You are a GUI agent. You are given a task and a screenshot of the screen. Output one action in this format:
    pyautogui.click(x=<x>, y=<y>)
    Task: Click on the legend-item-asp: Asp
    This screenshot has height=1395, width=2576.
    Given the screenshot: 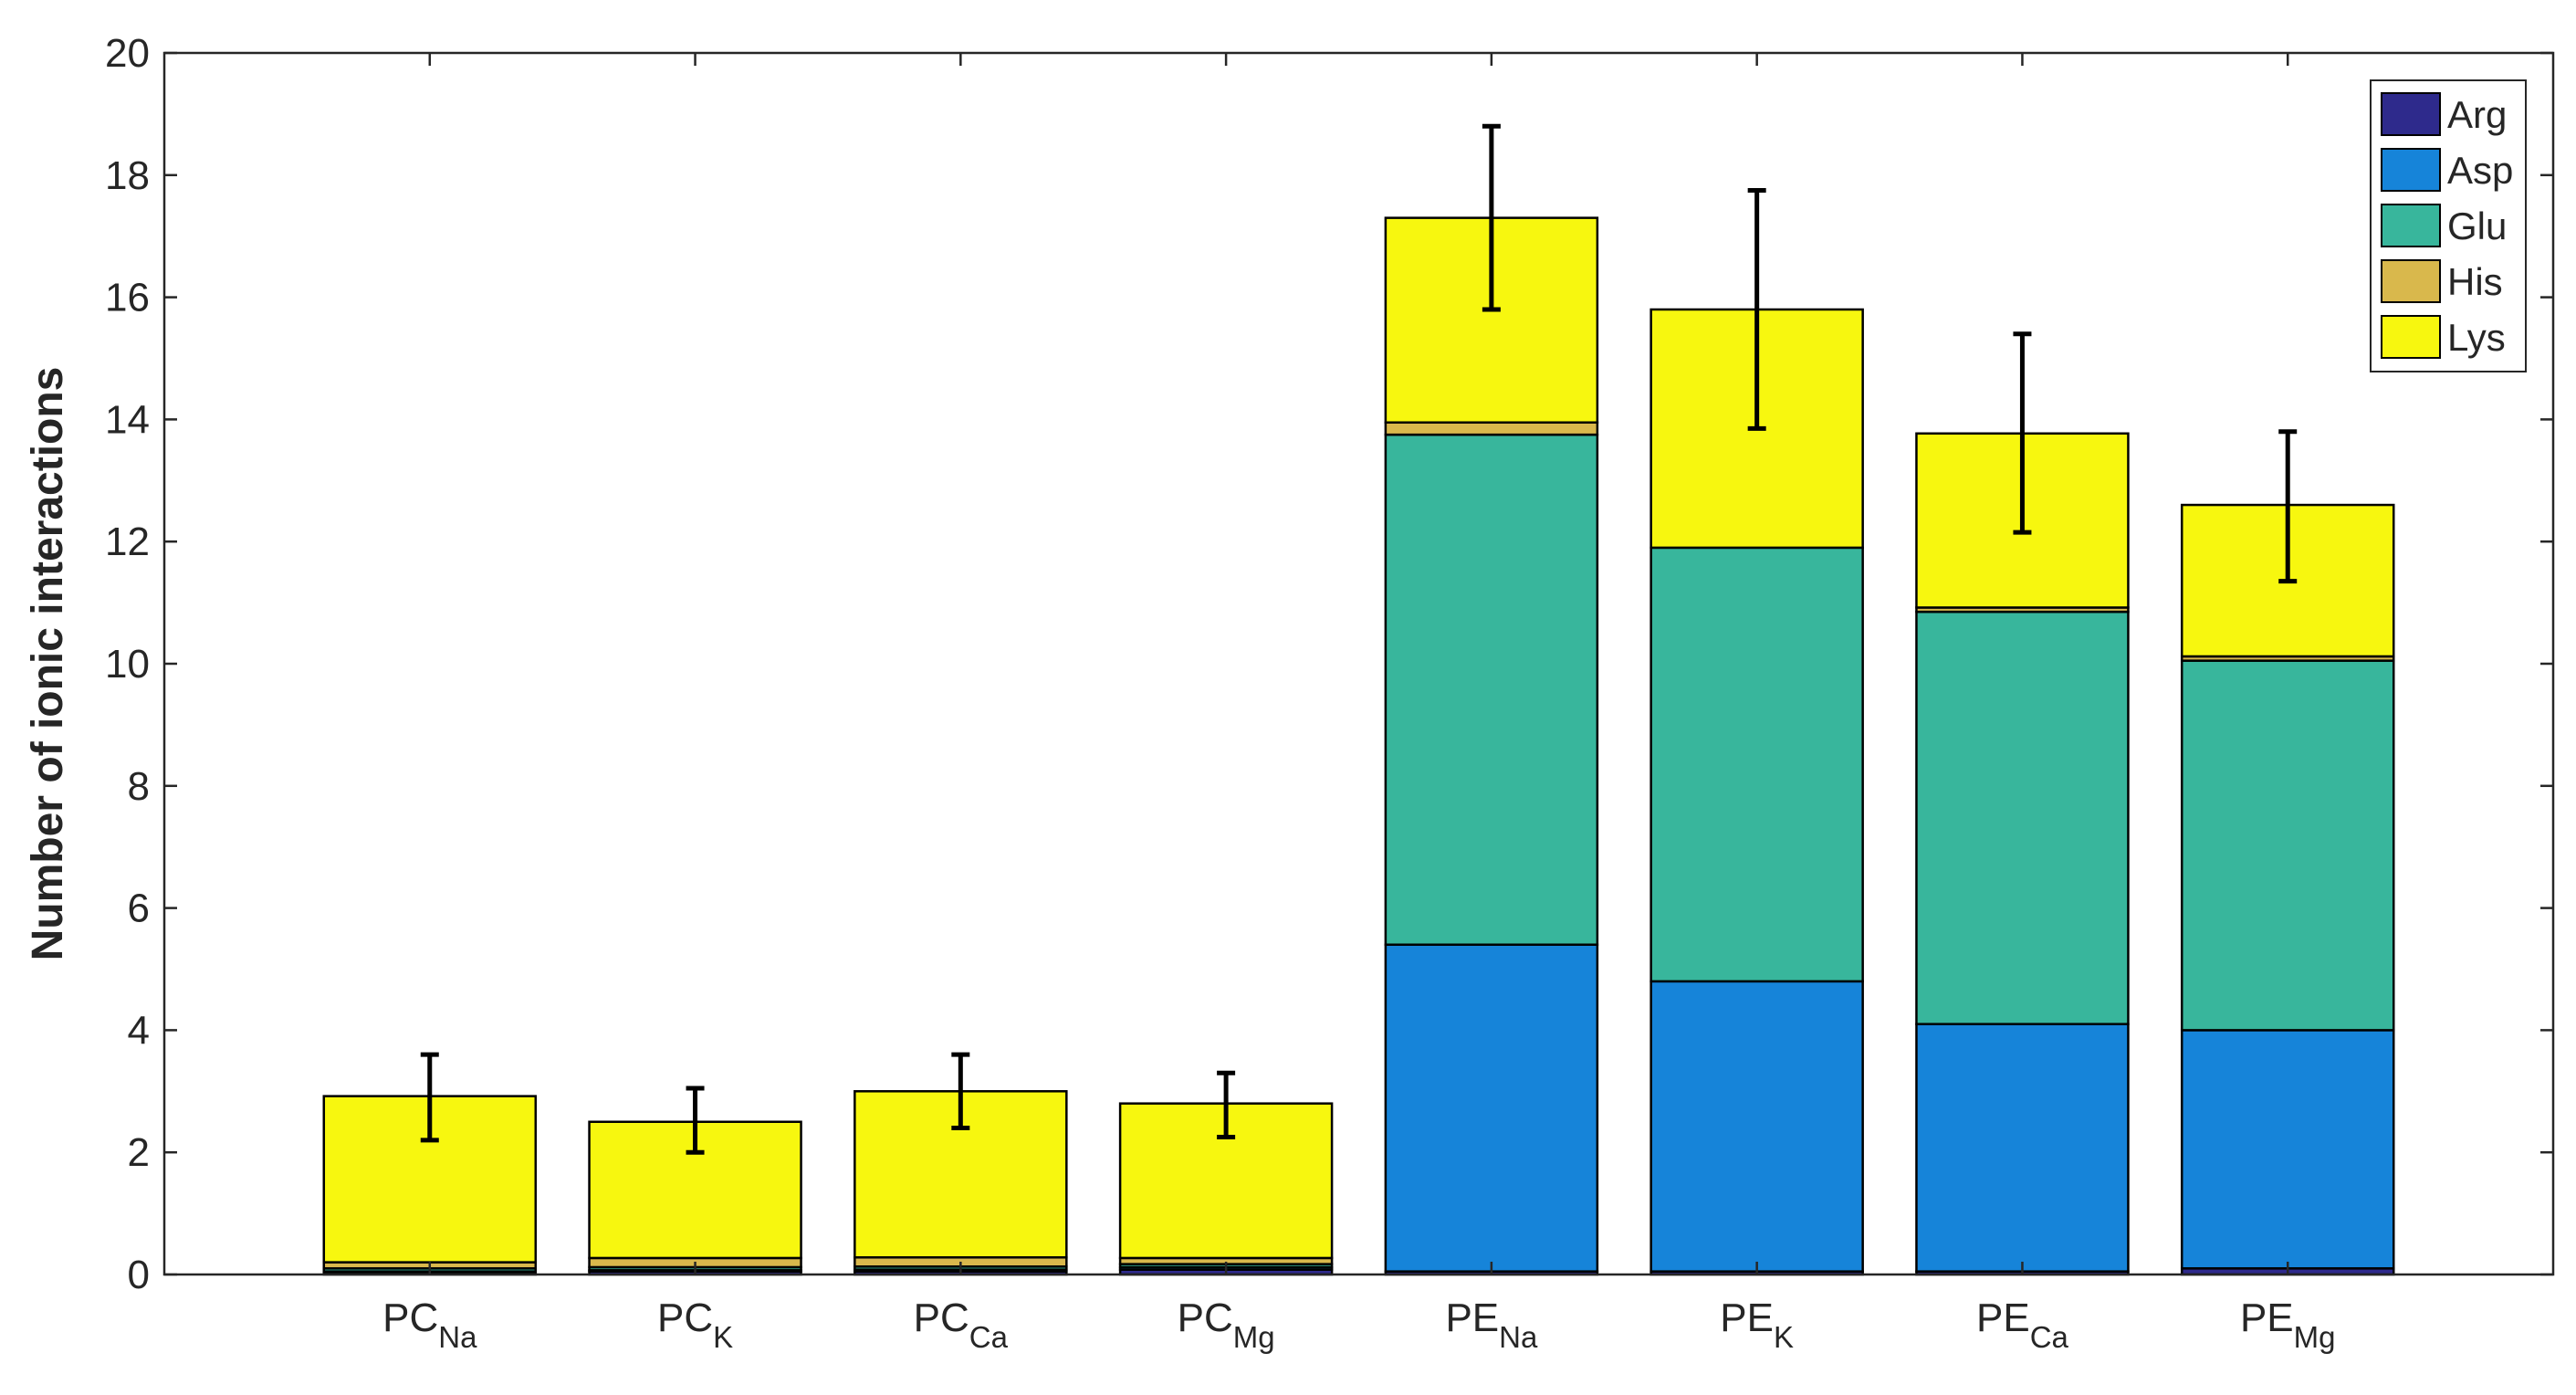 What is the action you would take?
    pyautogui.click(x=2447, y=170)
    